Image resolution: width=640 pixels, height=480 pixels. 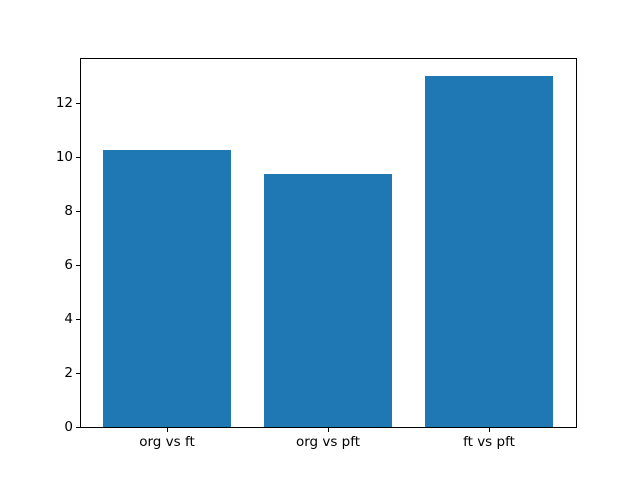 What do you see at coordinates (64, 103) in the screenshot?
I see `y-tick-label: 12` at bounding box center [64, 103].